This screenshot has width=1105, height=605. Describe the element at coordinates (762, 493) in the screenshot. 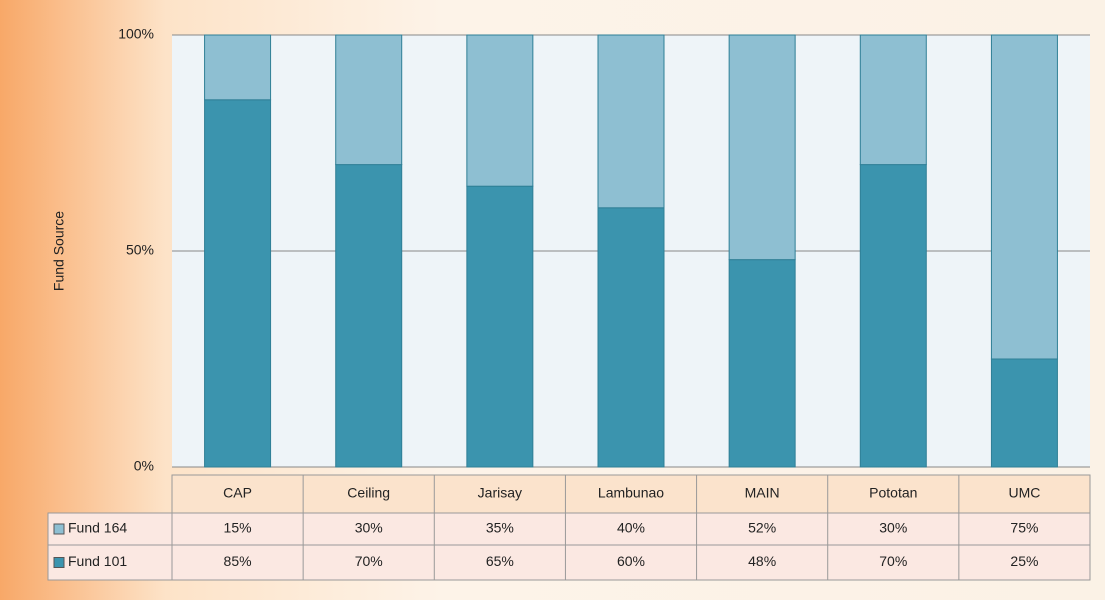

I see `x-tick-label: MAIN` at that location.